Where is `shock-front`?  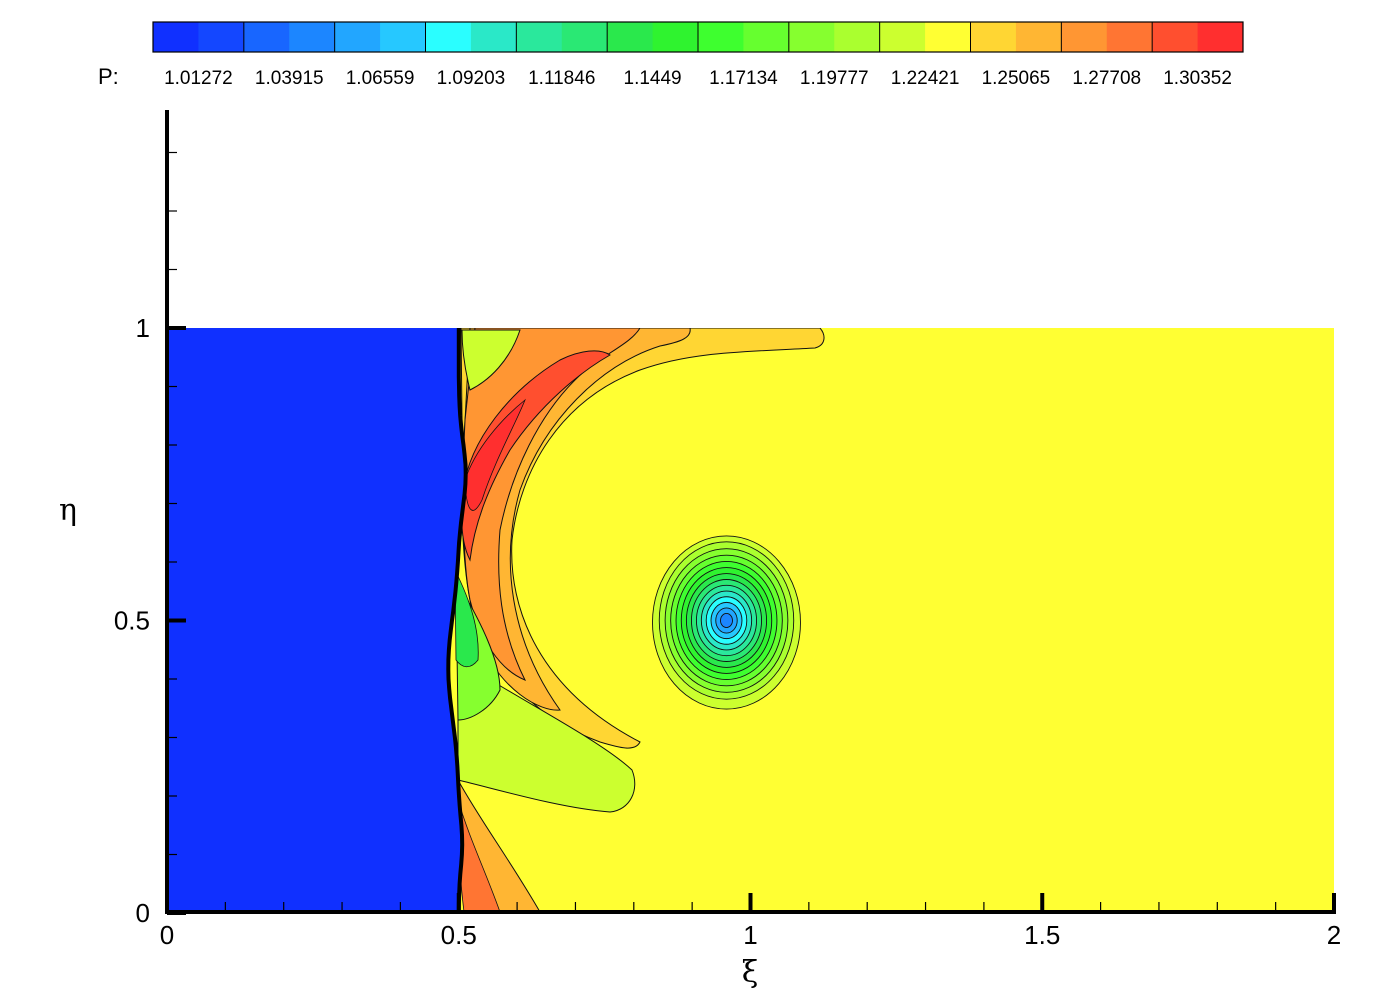
shock-front is located at coordinates (457, 620).